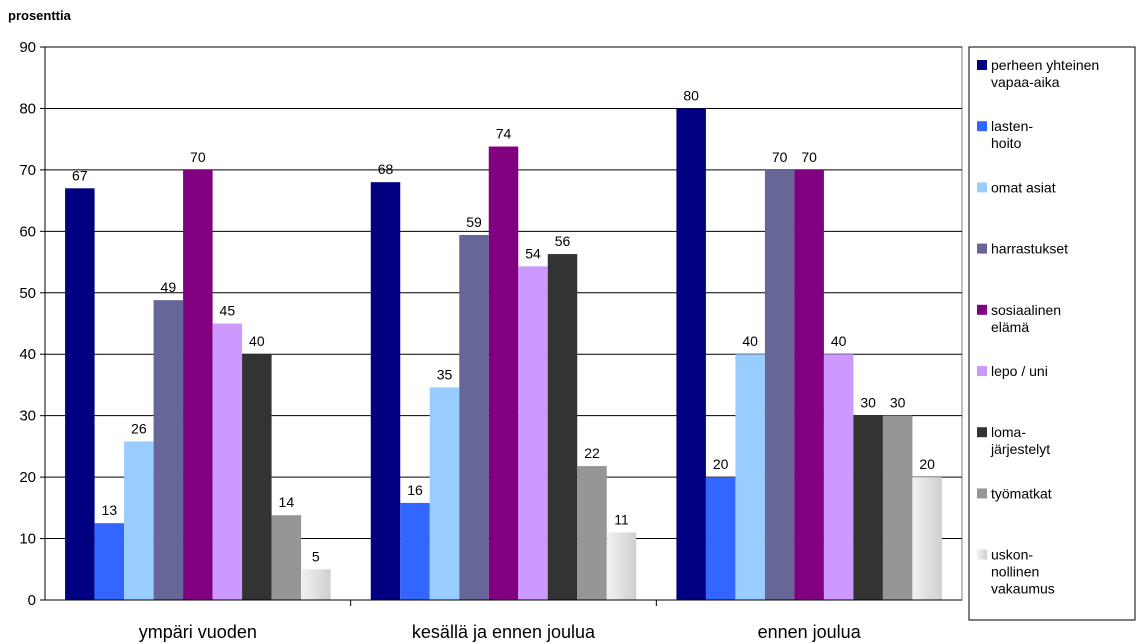 The height and width of the screenshot is (644, 1137). I want to click on data-label: 5, so click(316, 556).